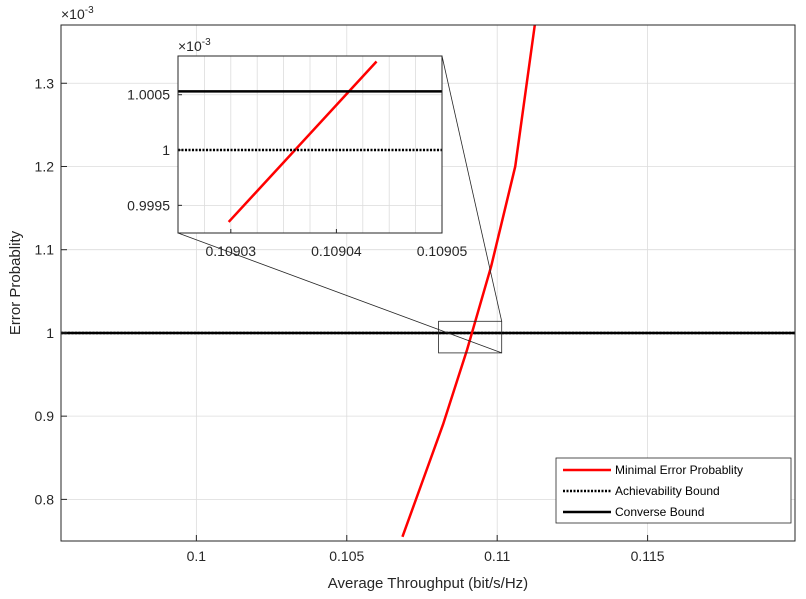 The width and height of the screenshot is (806, 599). What do you see at coordinates (230, 251) in the screenshot?
I see `inset-x-tick-label: 0.10903` at bounding box center [230, 251].